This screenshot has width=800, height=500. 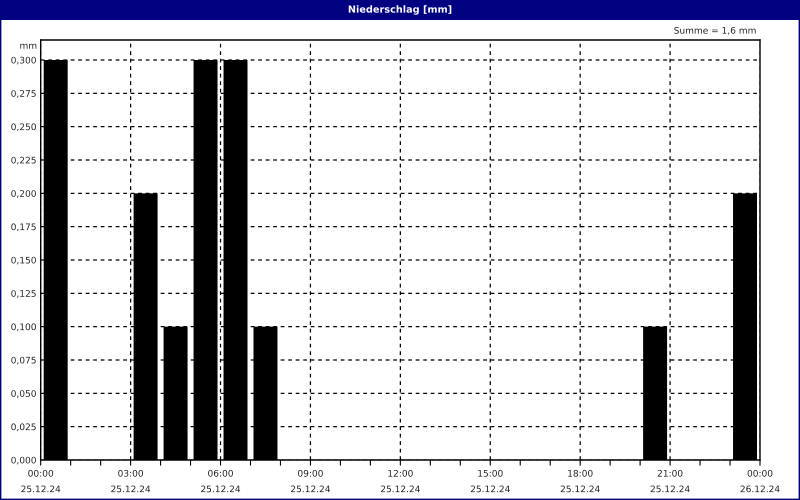 What do you see at coordinates (670, 481) in the screenshot?
I see `x-tick-label: 21:00 25.12.24` at bounding box center [670, 481].